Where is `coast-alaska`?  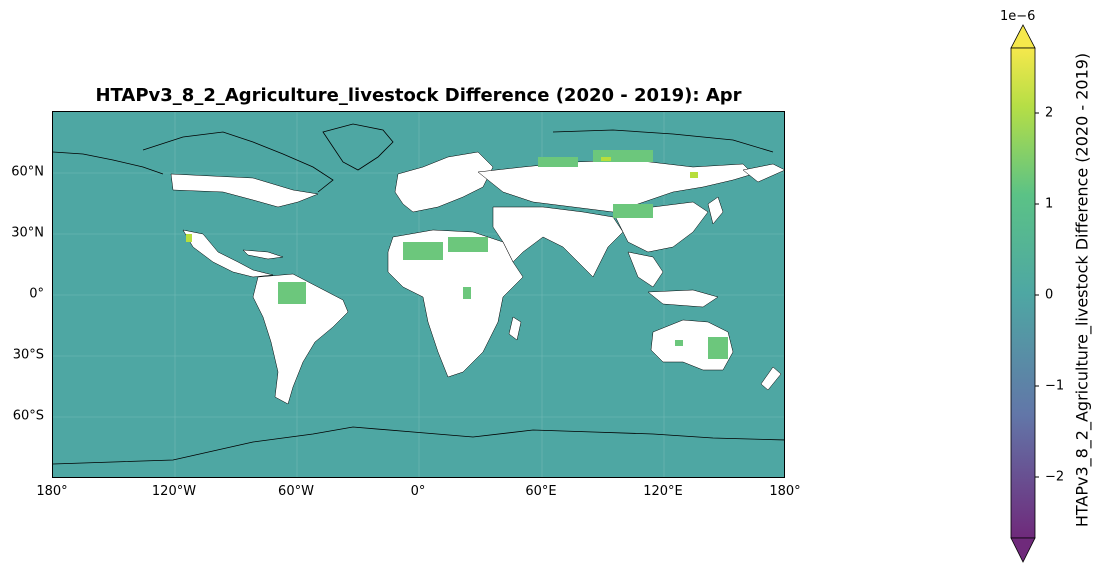
coast-alaska is located at coordinates (108, 163).